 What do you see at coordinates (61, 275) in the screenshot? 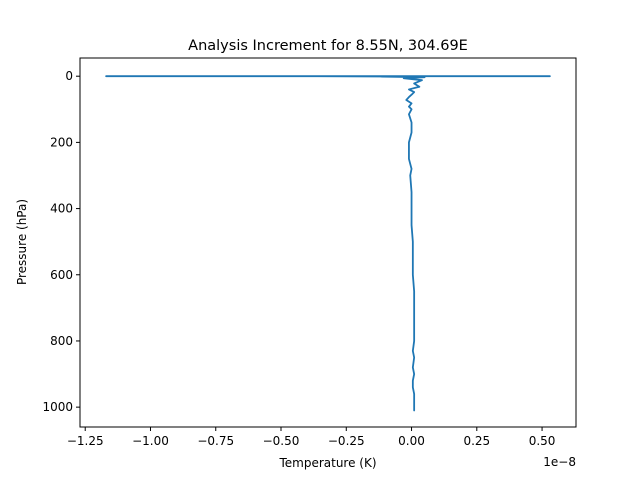
I see `y-tick-label: 600` at bounding box center [61, 275].